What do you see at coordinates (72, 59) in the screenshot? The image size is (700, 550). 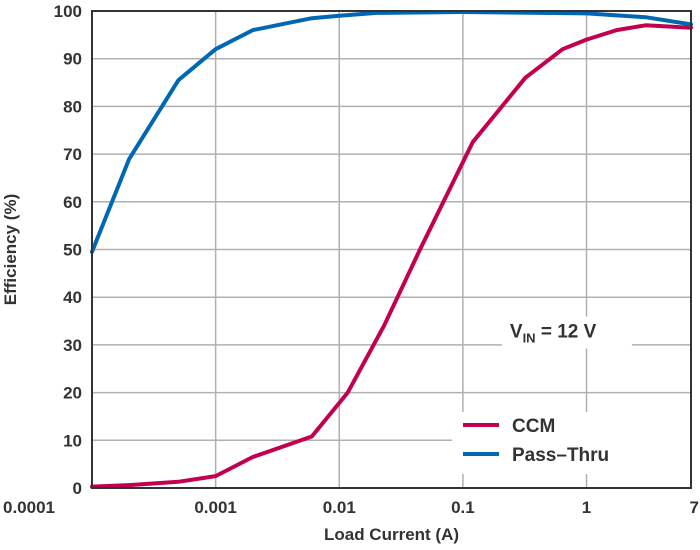 I see `y-tick-label: 90` at bounding box center [72, 59].